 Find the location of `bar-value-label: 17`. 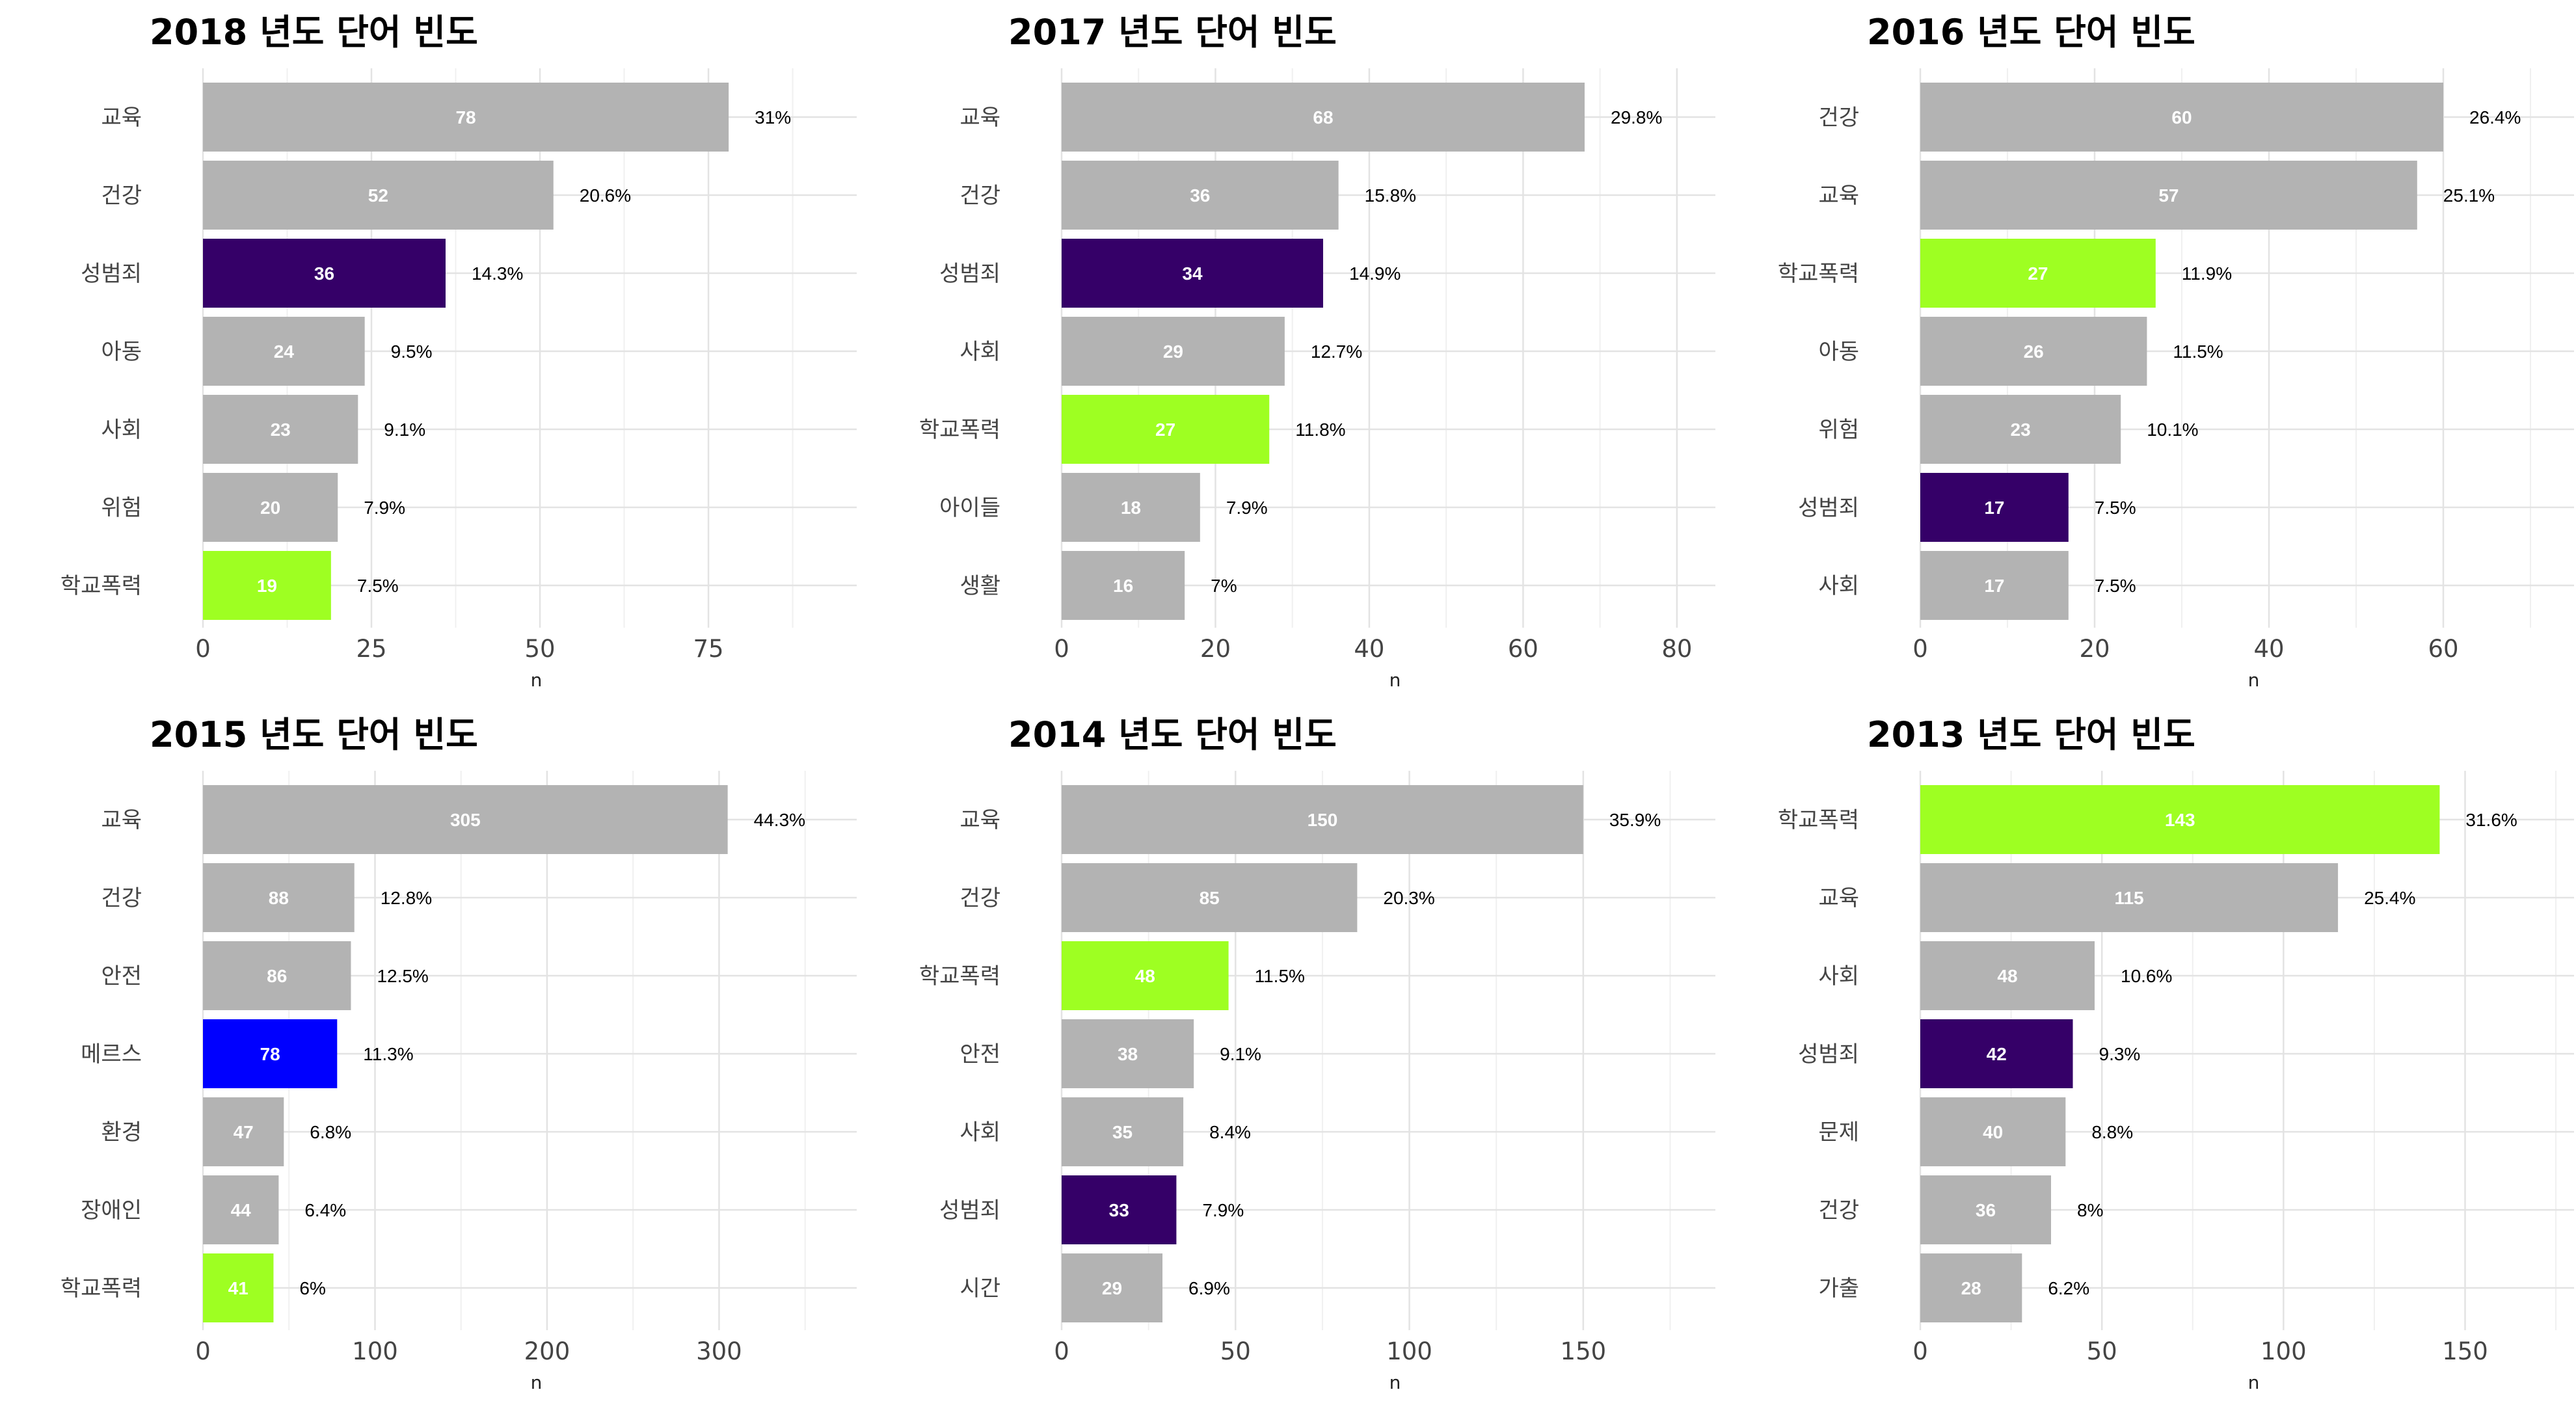

bar-value-label: 17 is located at coordinates (1994, 586).